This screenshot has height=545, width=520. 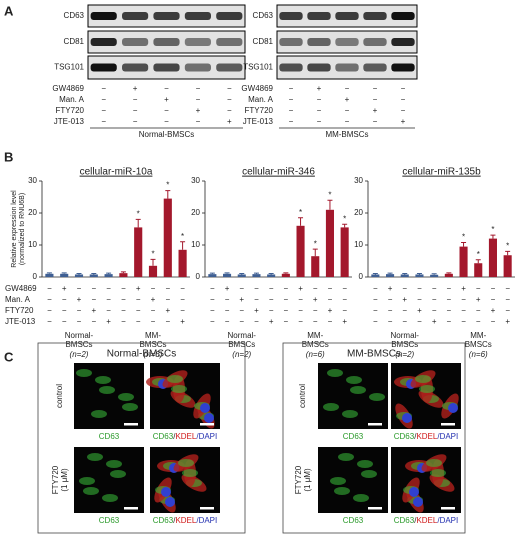 What do you see at coordinates (263, 41) in the screenshot?
I see `protein-label: CD81` at bounding box center [263, 41].